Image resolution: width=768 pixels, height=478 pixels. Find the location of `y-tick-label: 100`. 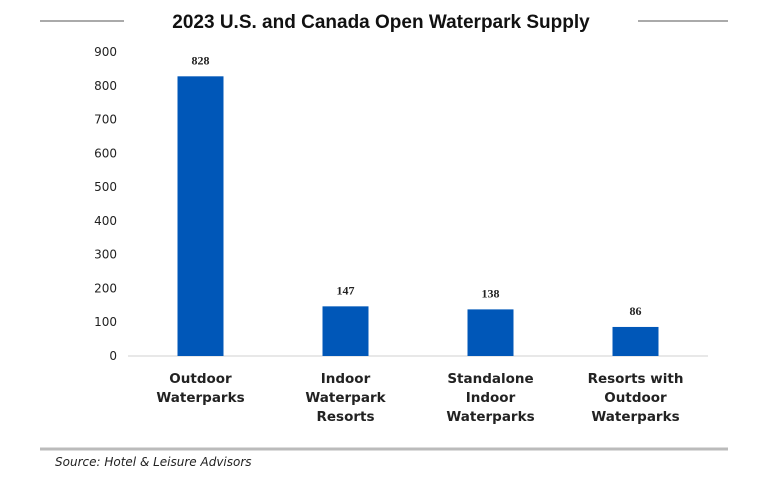

y-tick-label: 100 is located at coordinates (105, 322).